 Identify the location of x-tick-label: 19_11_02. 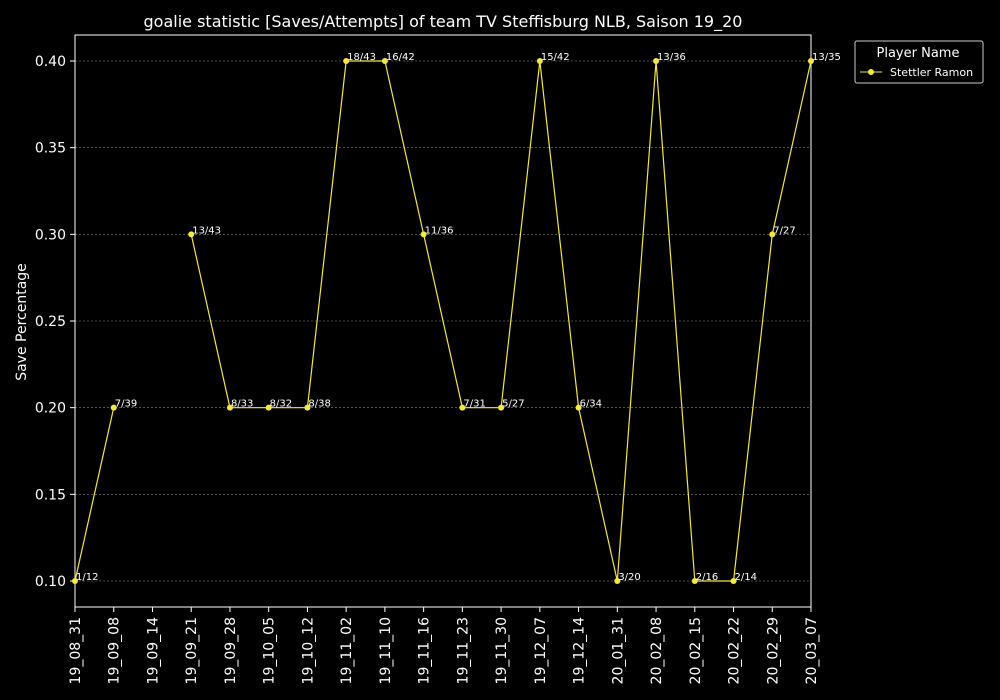
(347, 650).